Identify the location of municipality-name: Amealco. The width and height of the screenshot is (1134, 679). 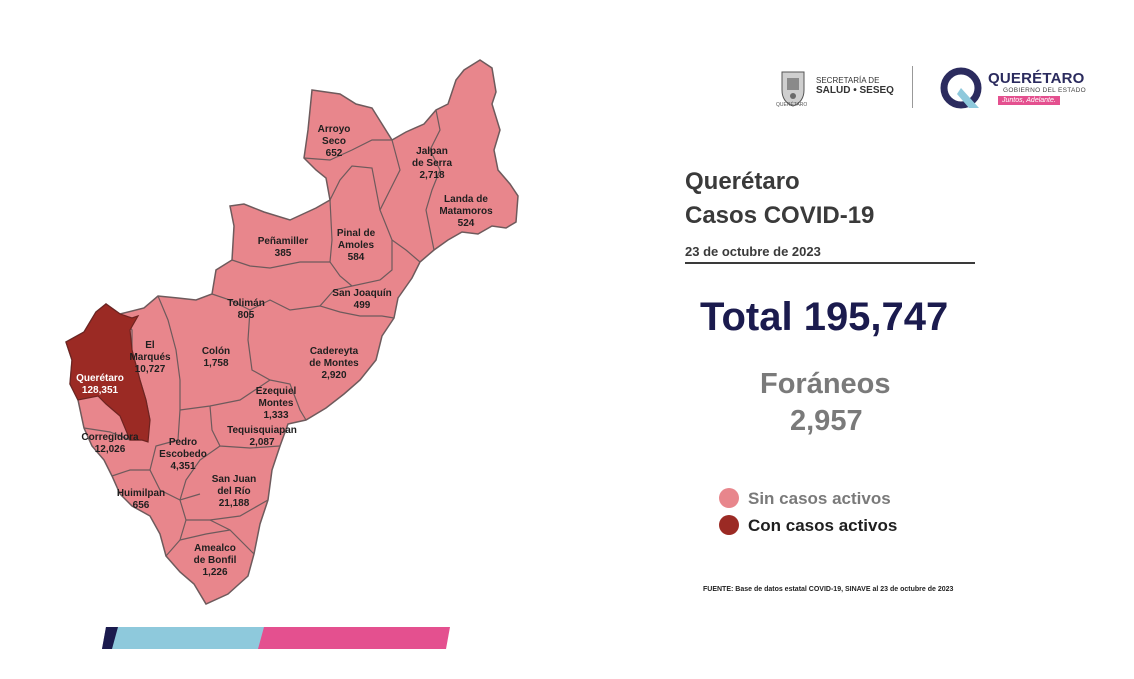
(215, 548).